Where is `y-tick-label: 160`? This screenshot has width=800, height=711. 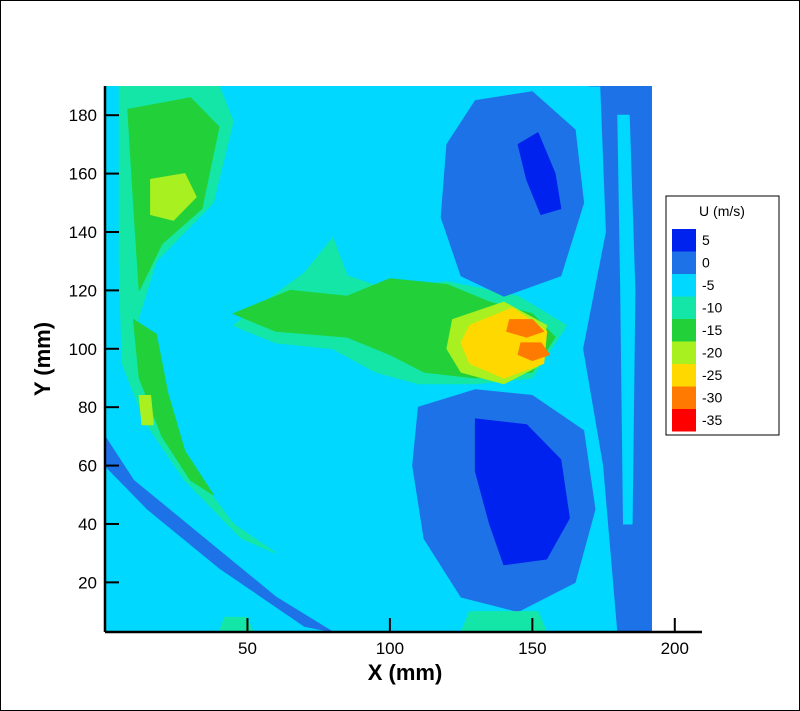
y-tick-label: 160 is located at coordinates (83, 174).